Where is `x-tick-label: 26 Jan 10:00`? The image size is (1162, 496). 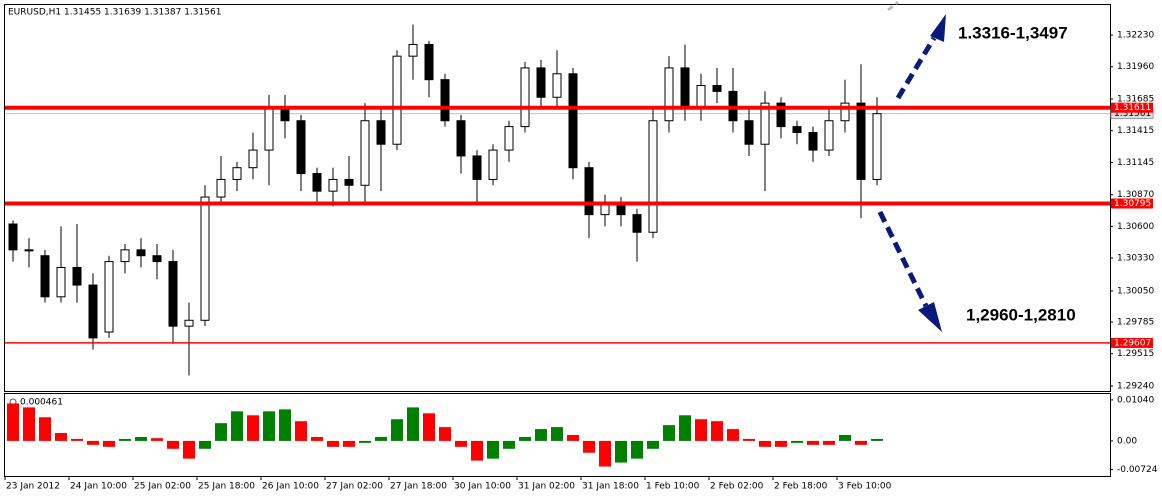
x-tick-label: 26 Jan 10:00 is located at coordinates (290, 487).